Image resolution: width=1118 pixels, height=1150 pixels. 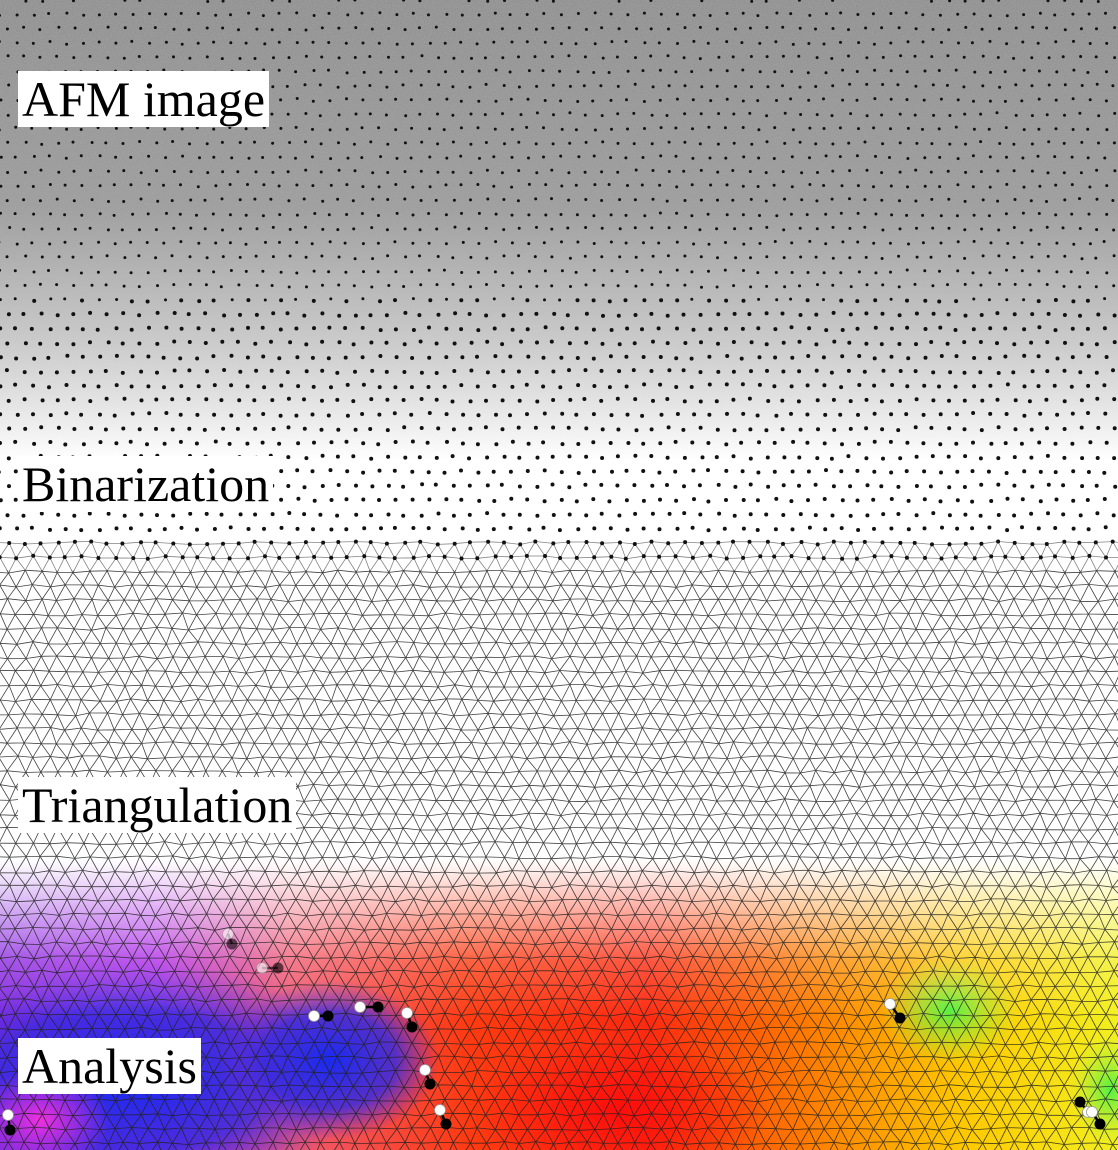 What do you see at coordinates (109, 1066) in the screenshot?
I see `label-analysis: Analysis` at bounding box center [109, 1066].